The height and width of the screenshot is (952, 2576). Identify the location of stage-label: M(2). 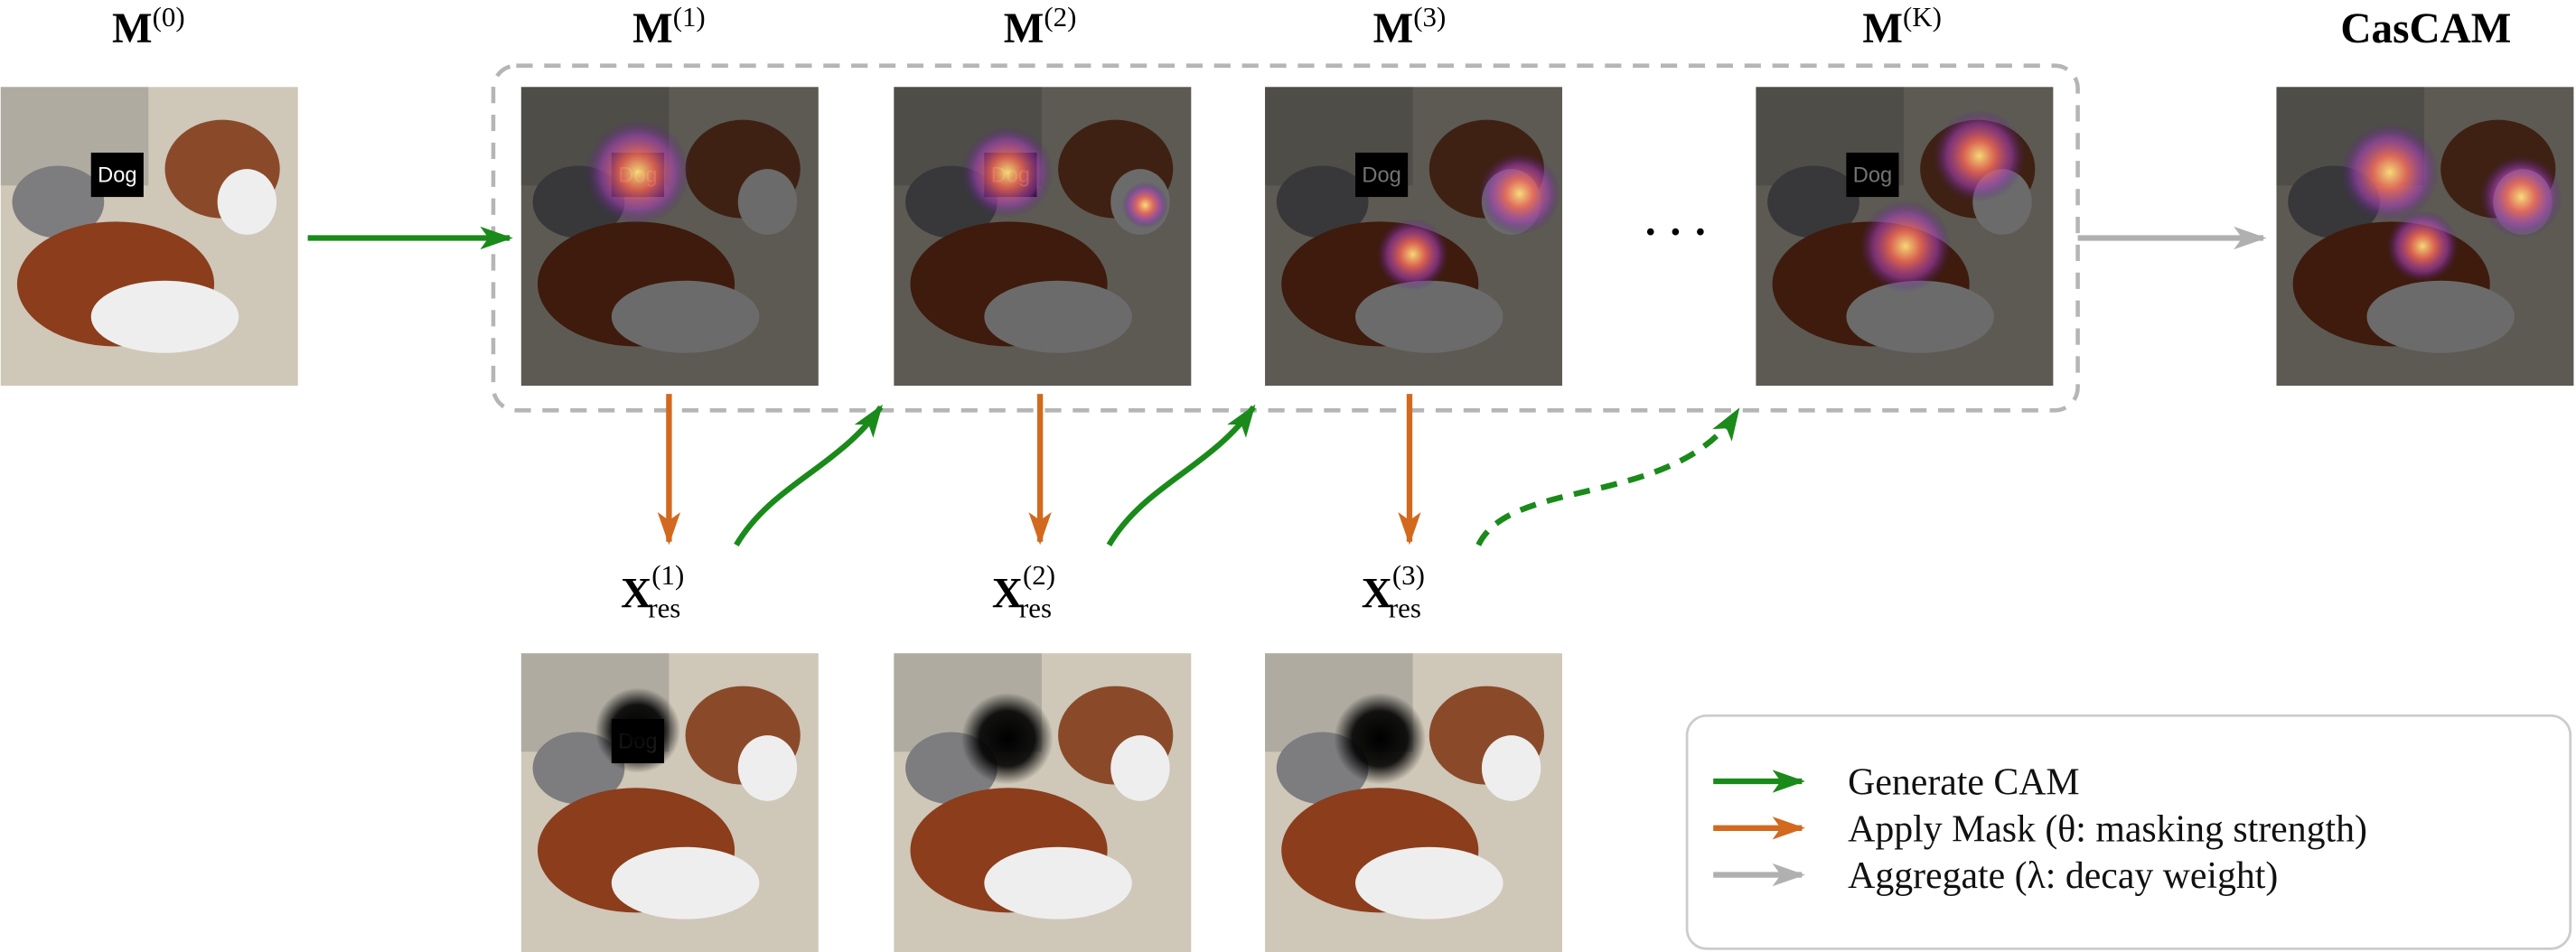
(1040, 26).